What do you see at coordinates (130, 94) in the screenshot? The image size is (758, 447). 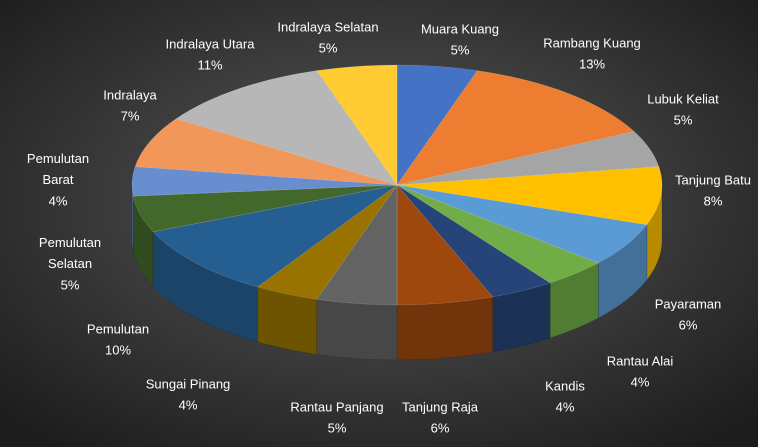 I see `slice-label: Indralaya` at bounding box center [130, 94].